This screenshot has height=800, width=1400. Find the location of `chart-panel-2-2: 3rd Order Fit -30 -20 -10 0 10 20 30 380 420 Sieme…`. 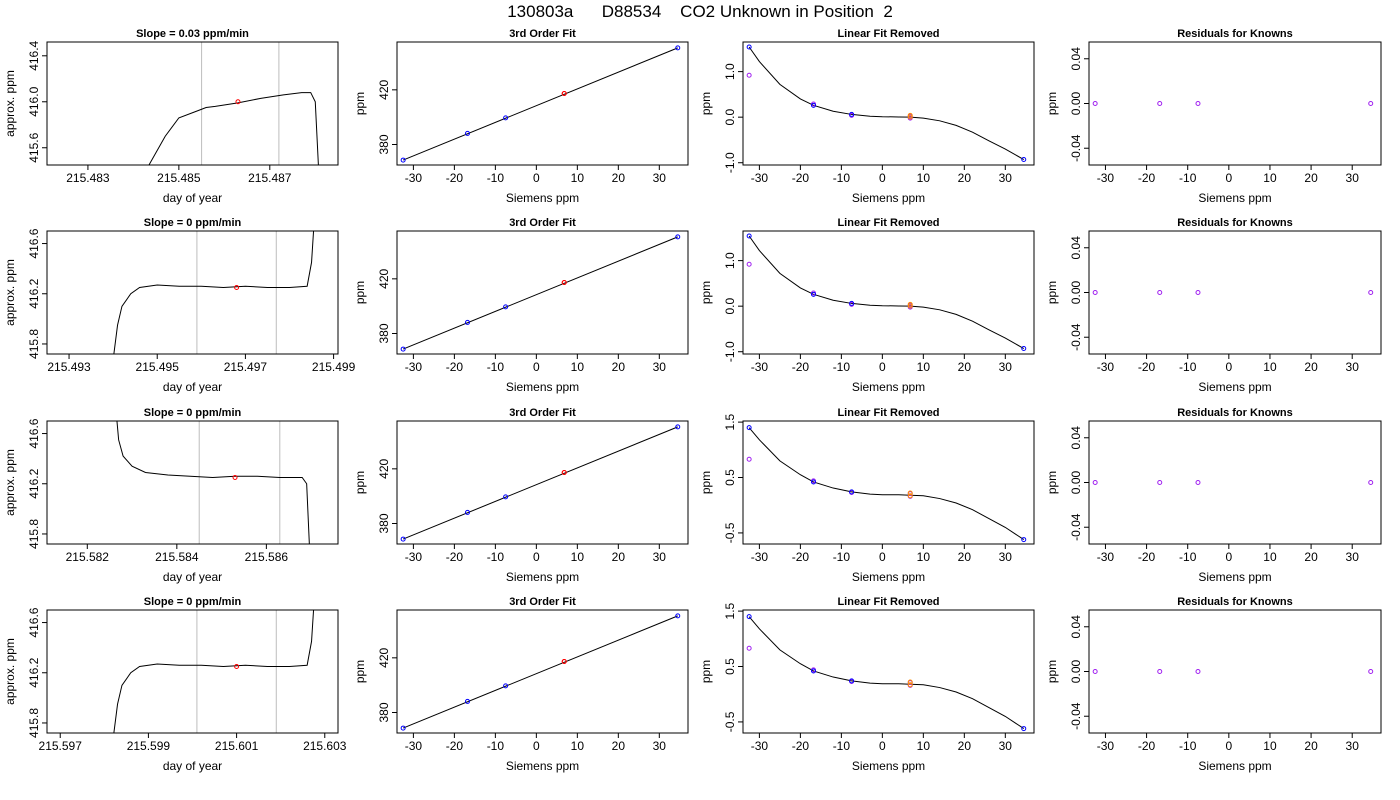

chart-panel-2-2: 3rd Order Fit -30 -20 -10 0 10 20 30 380 420 Sieme… is located at coordinates (521, 305).